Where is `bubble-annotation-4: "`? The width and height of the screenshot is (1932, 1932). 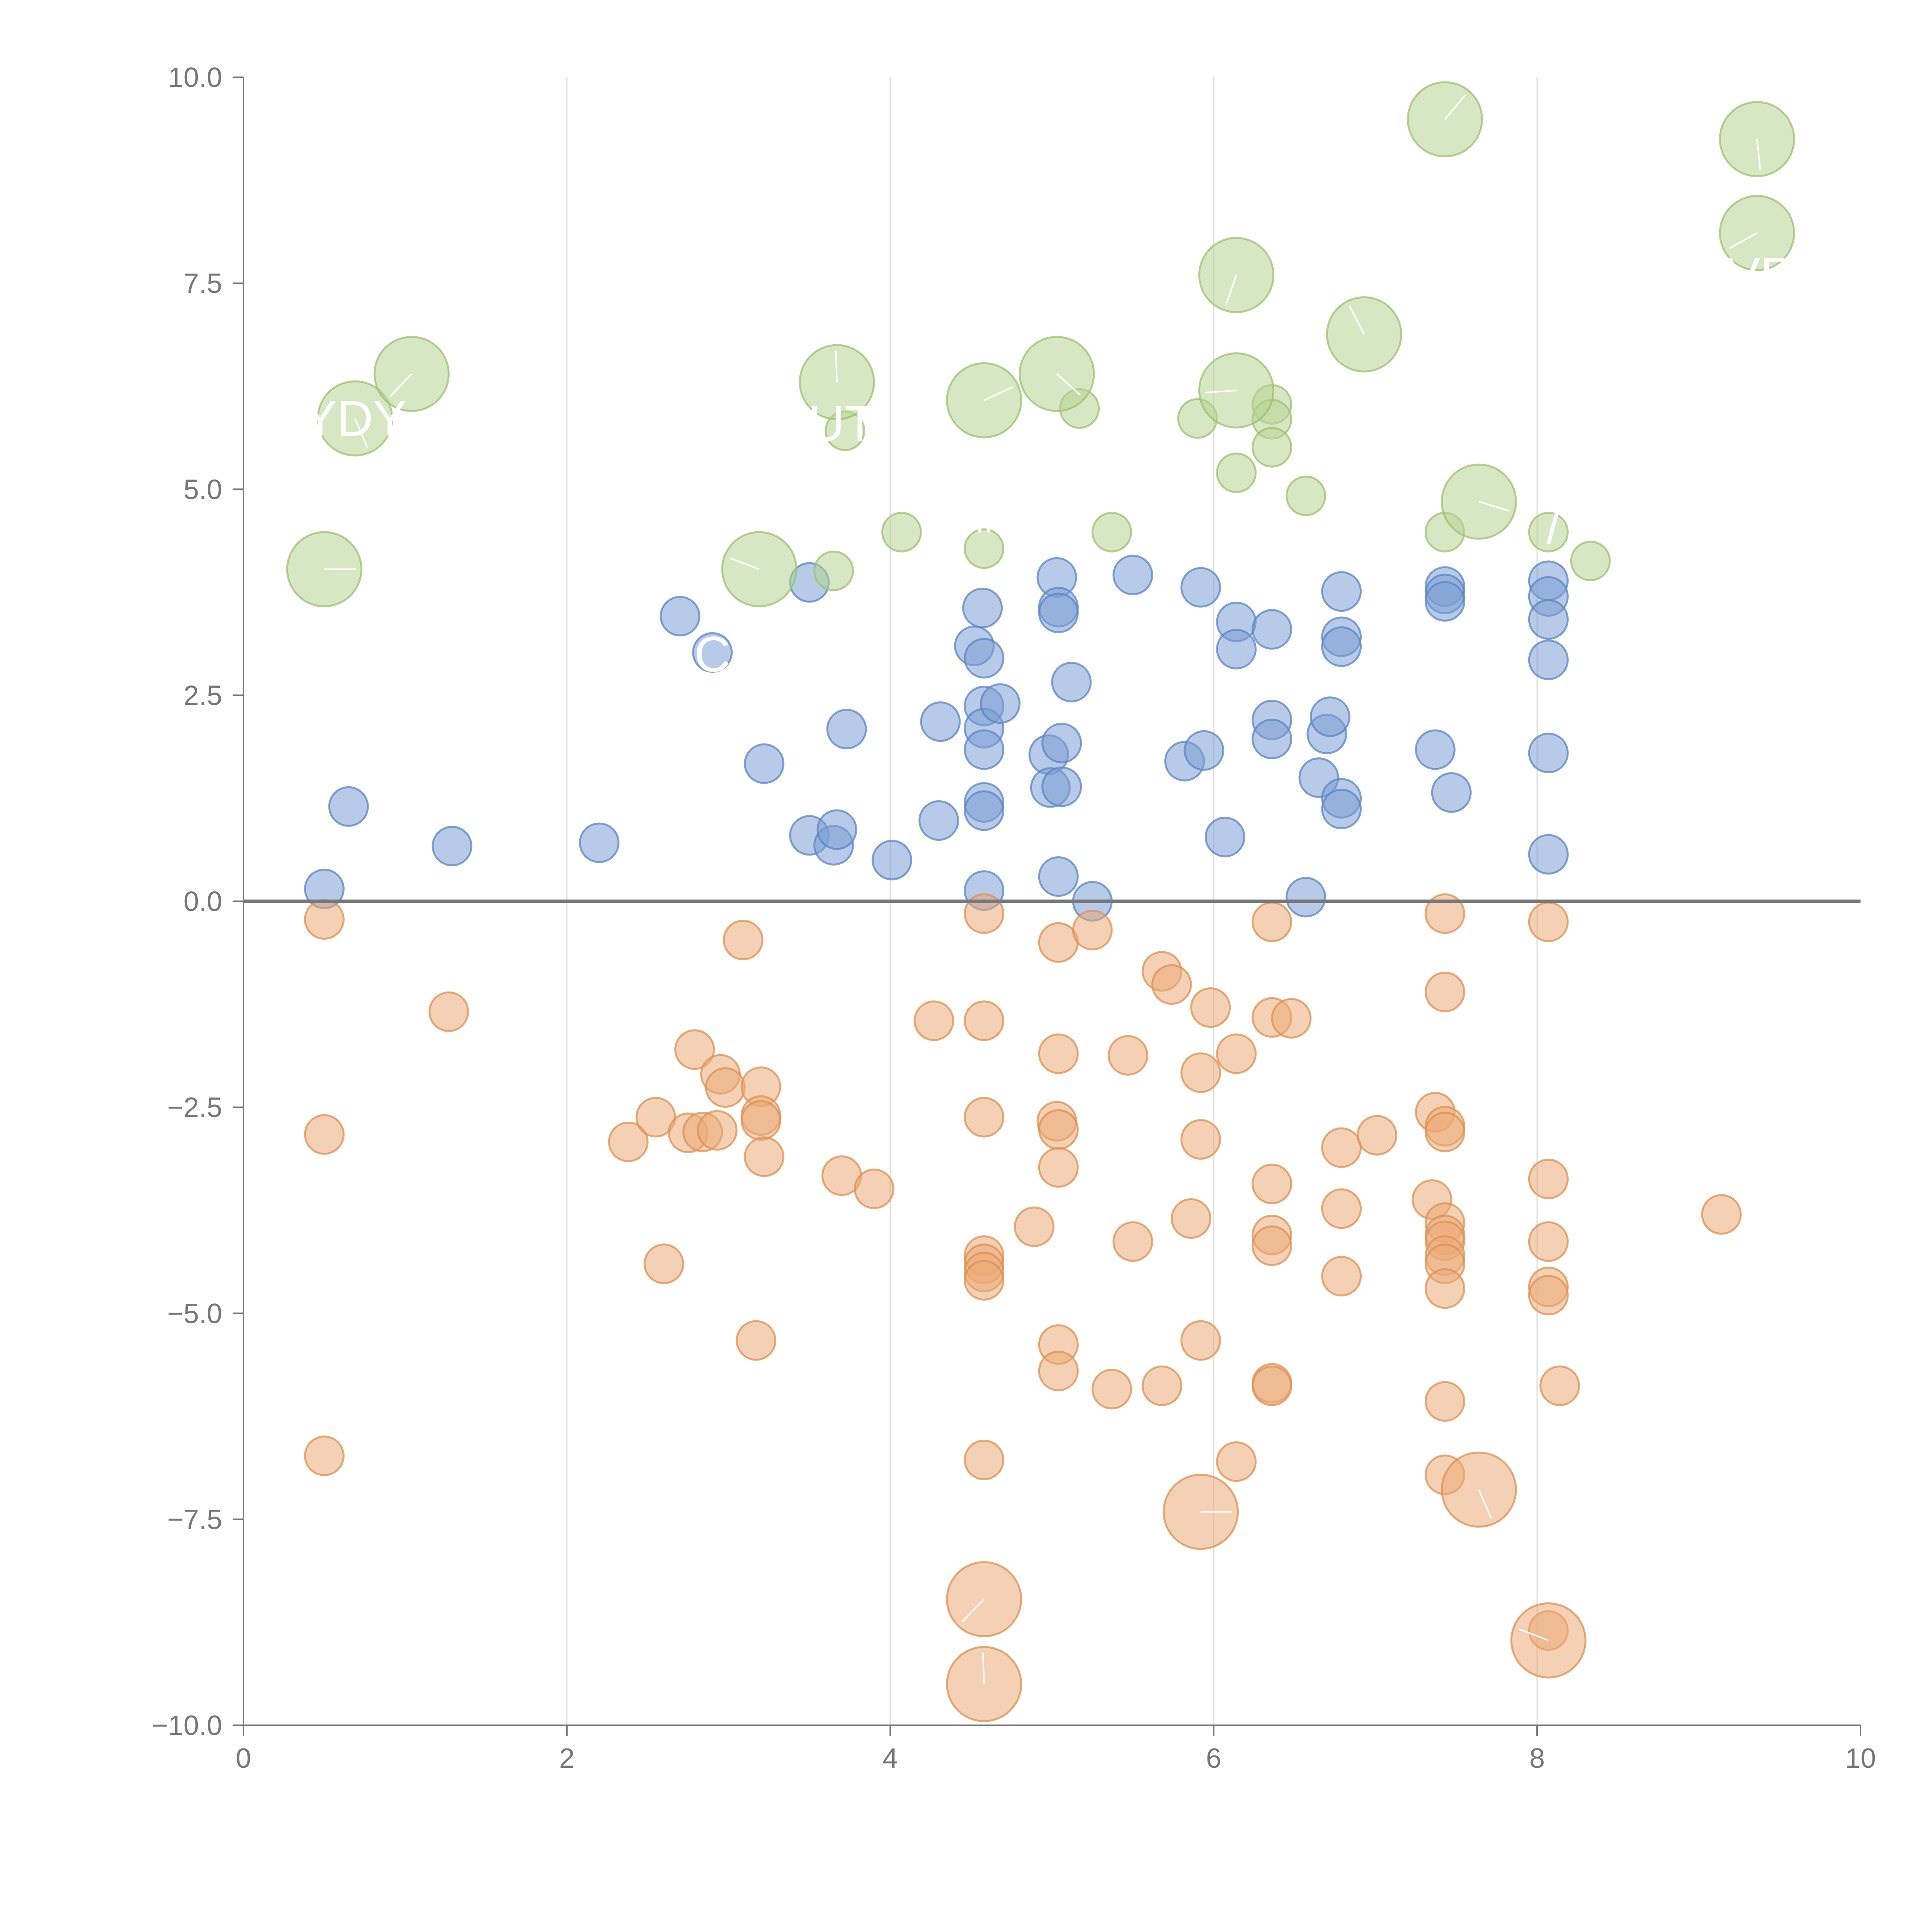
bubble-annotation-4: " is located at coordinates (984, 1561).